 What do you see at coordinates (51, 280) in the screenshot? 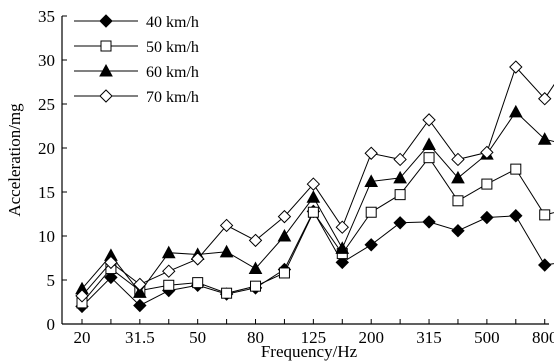
I see `y-tick-label: 5` at bounding box center [51, 280].